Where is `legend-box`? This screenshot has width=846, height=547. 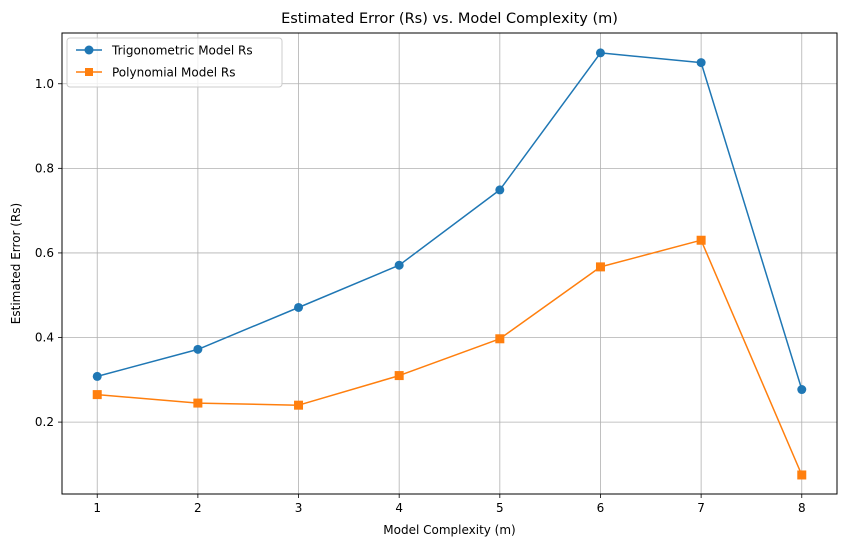 legend-box is located at coordinates (174, 62).